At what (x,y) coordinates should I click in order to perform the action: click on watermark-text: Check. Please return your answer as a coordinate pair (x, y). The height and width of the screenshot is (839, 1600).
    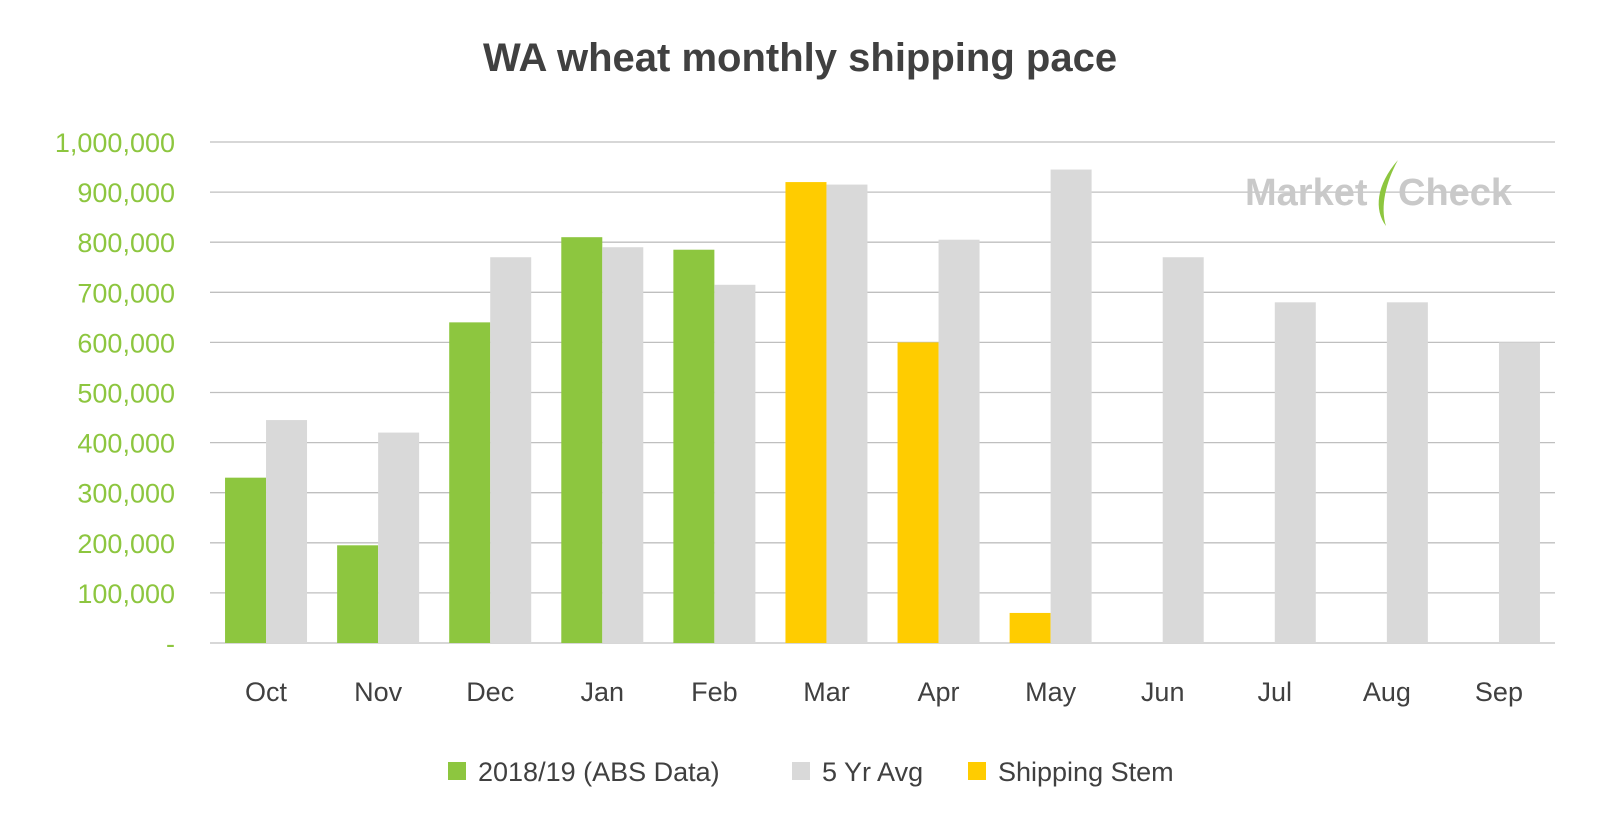
    Looking at the image, I should click on (1455, 193).